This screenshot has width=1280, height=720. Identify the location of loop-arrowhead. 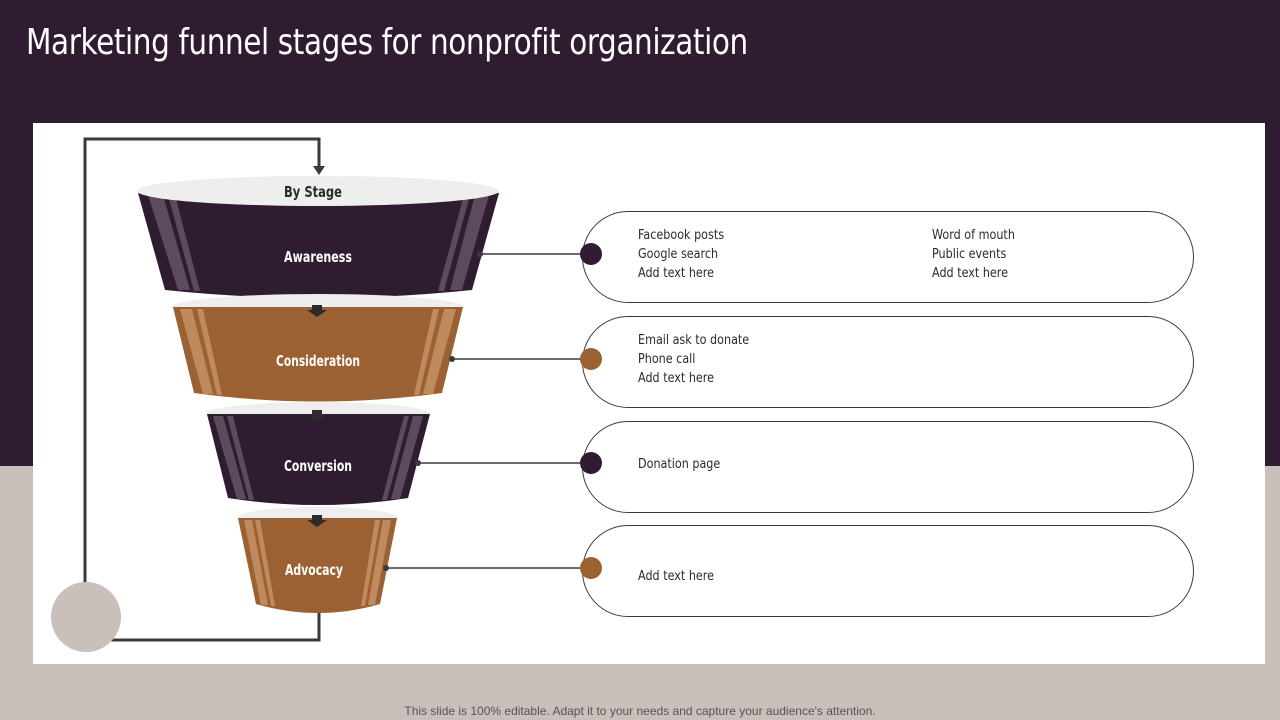
(319, 170).